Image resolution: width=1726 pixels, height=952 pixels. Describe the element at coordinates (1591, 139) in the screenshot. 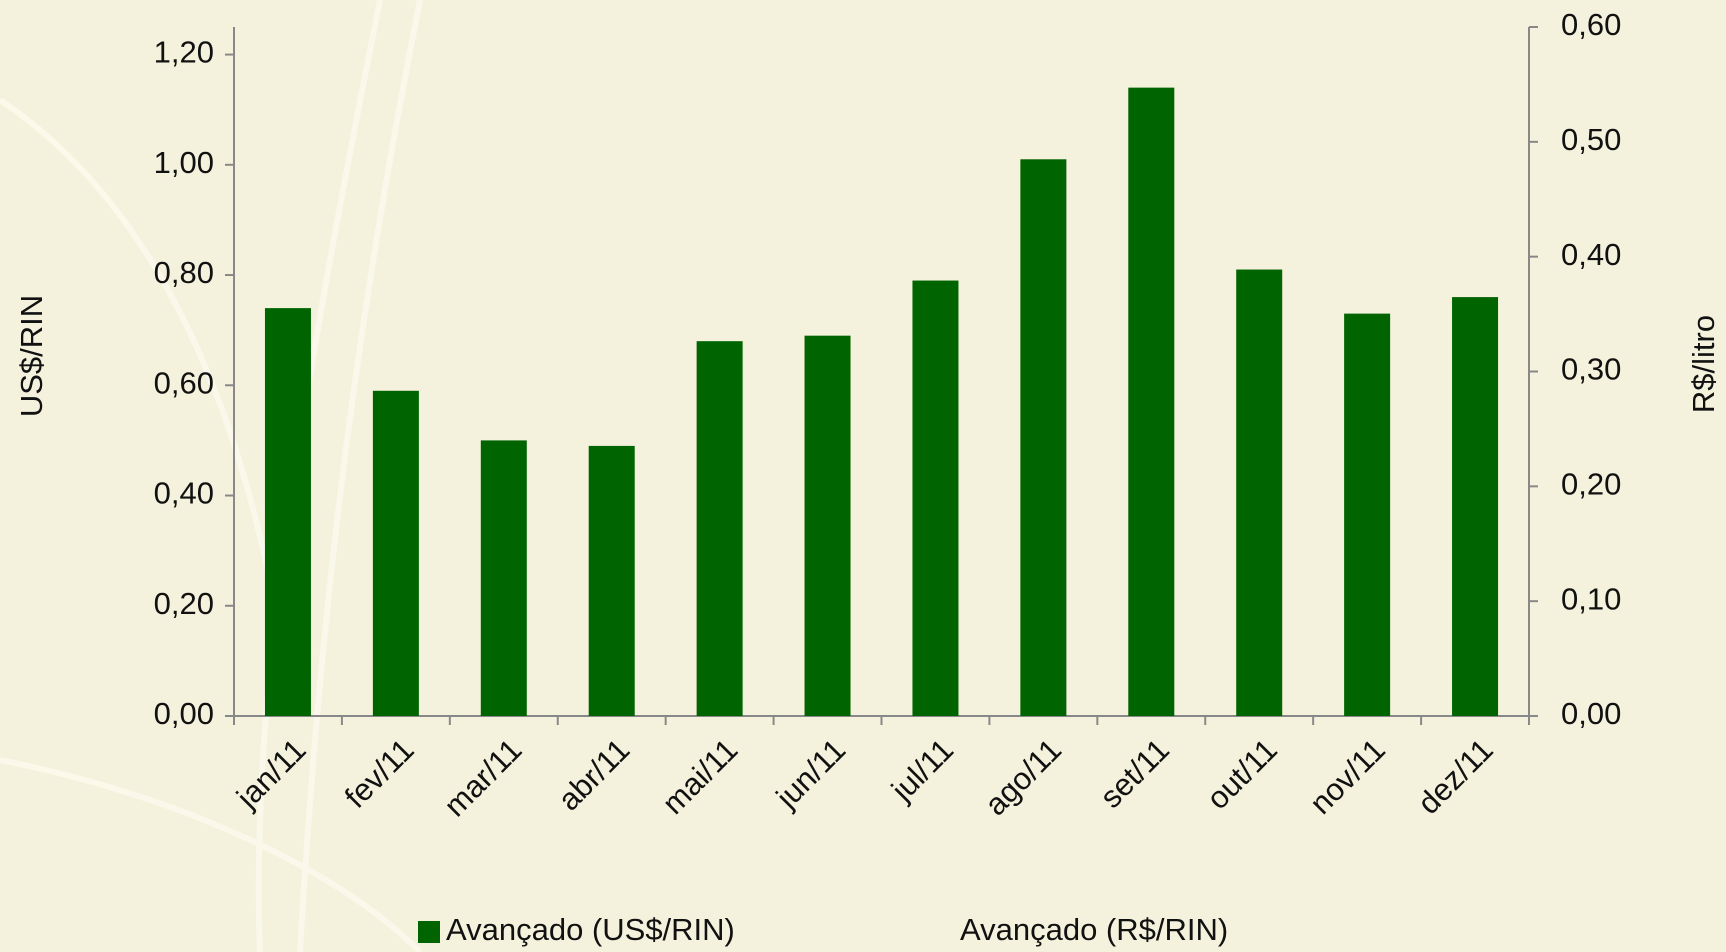

I see `y2-tick-label: 0,50` at that location.